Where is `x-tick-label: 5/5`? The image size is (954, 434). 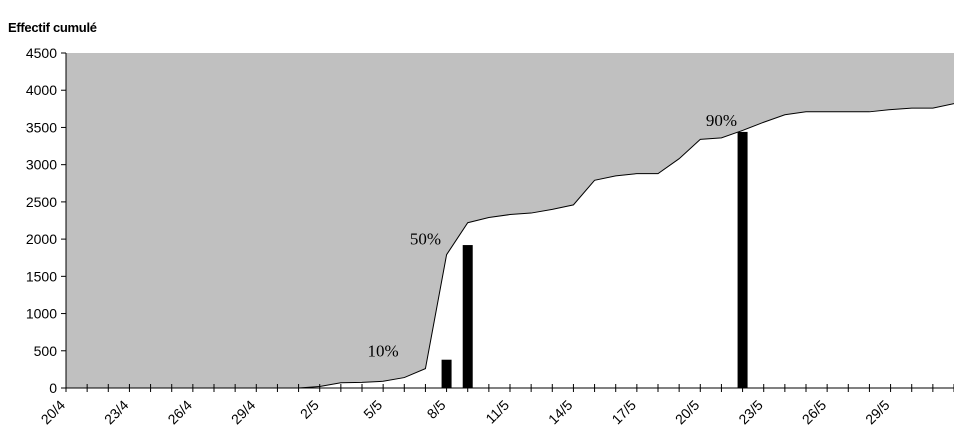 x-tick-label: 5/5 is located at coordinates (372, 409).